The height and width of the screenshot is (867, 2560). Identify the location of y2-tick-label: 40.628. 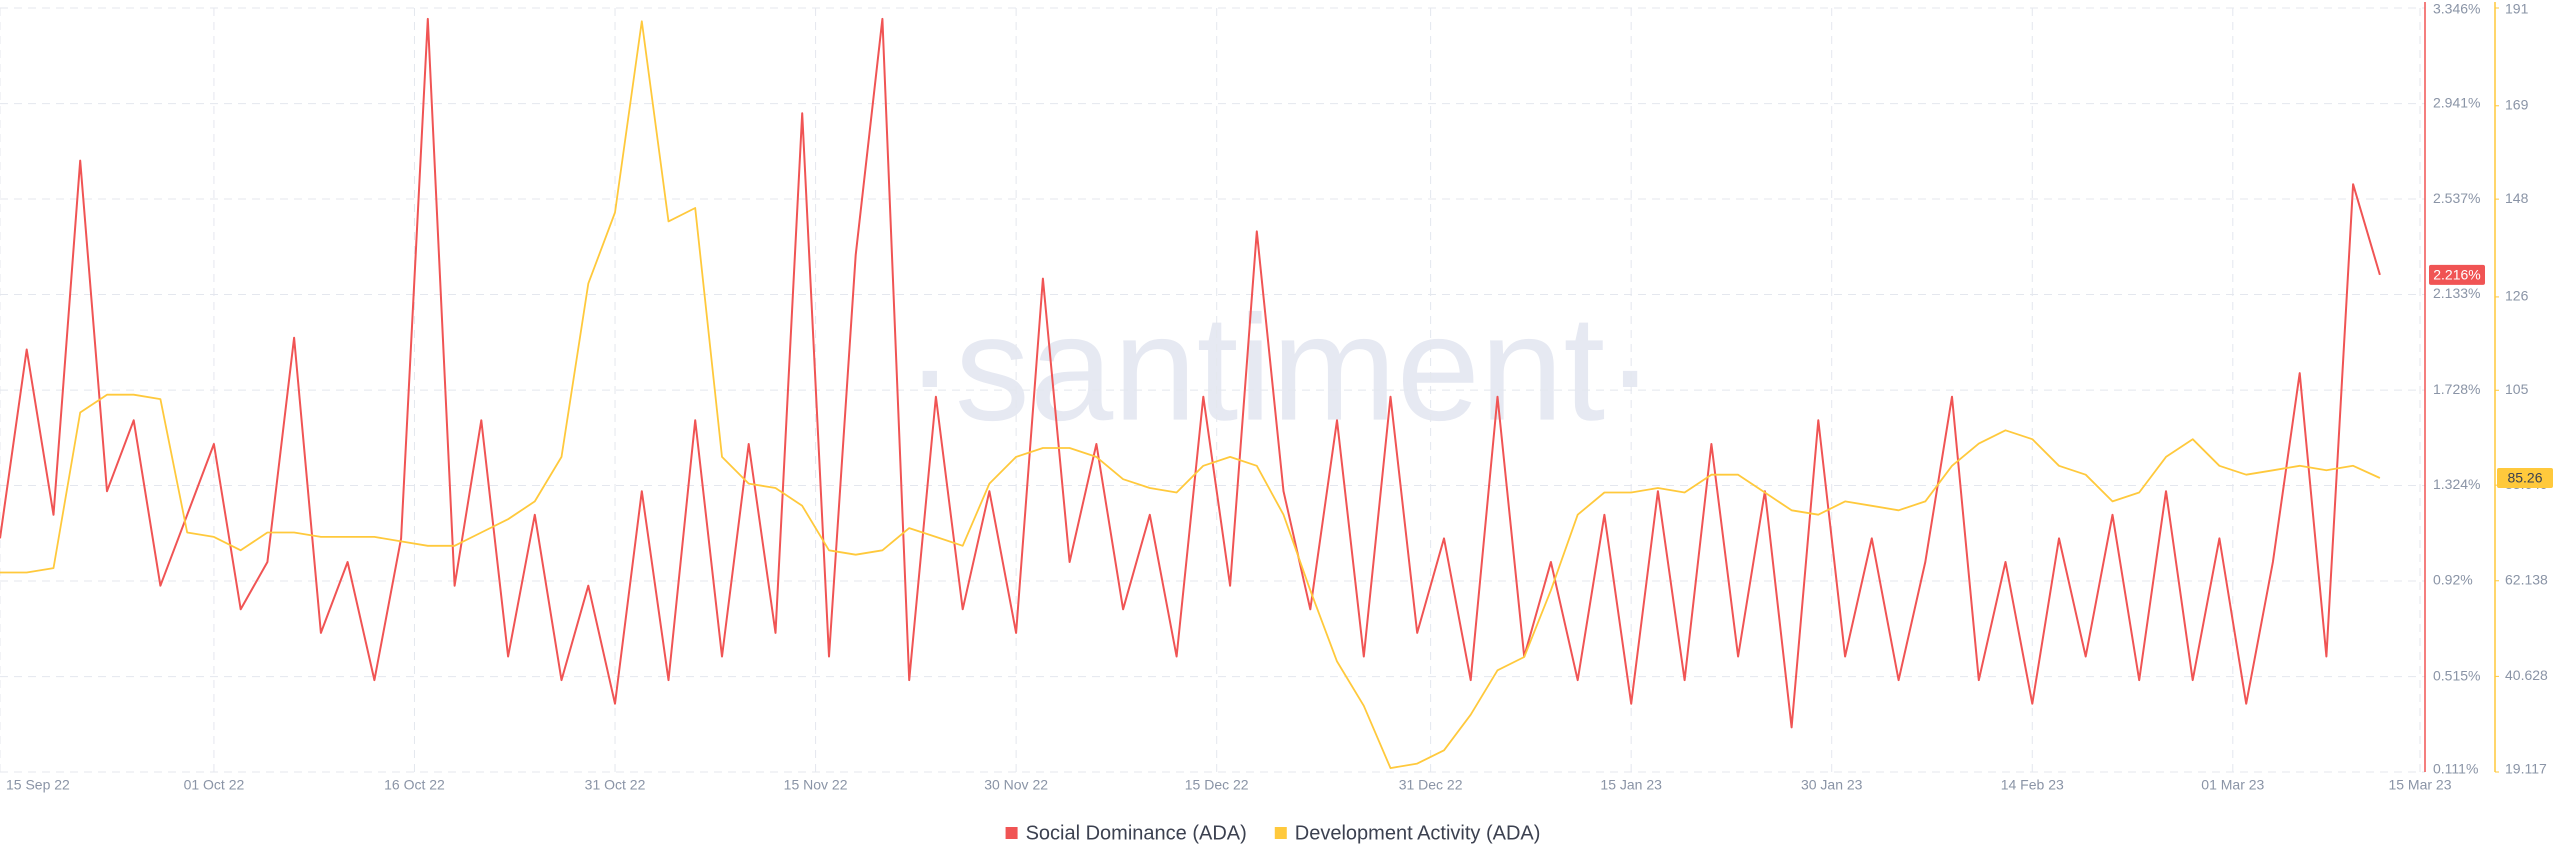
(2526, 675).